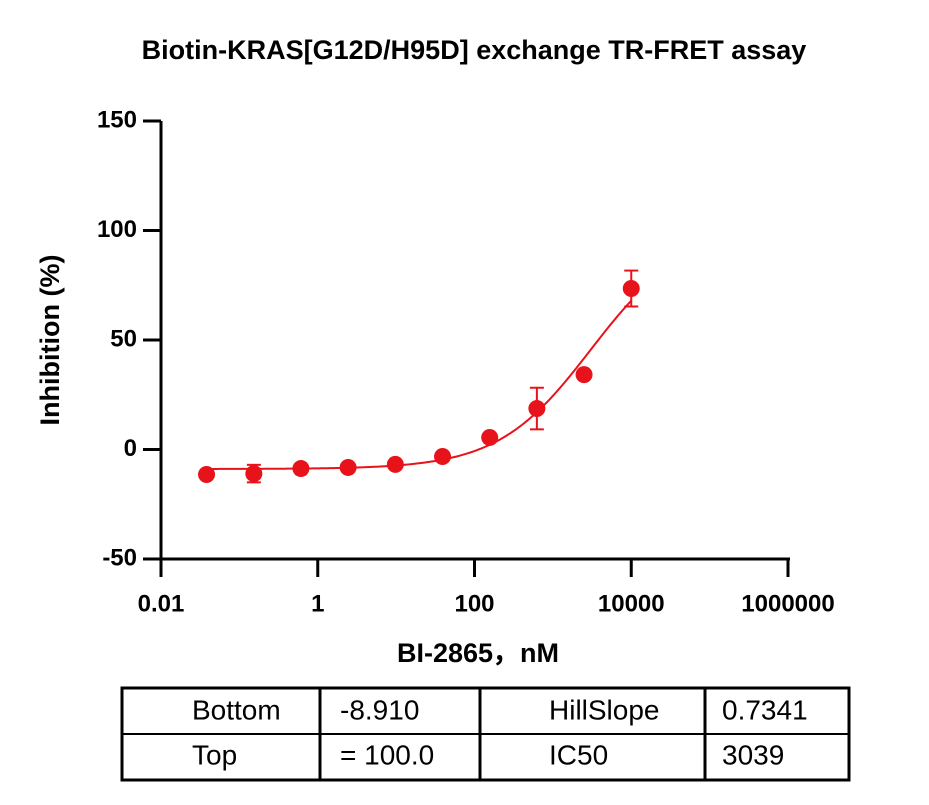 The width and height of the screenshot is (929, 805). I want to click on y-axis-label: Inhibition (%), so click(50, 340).